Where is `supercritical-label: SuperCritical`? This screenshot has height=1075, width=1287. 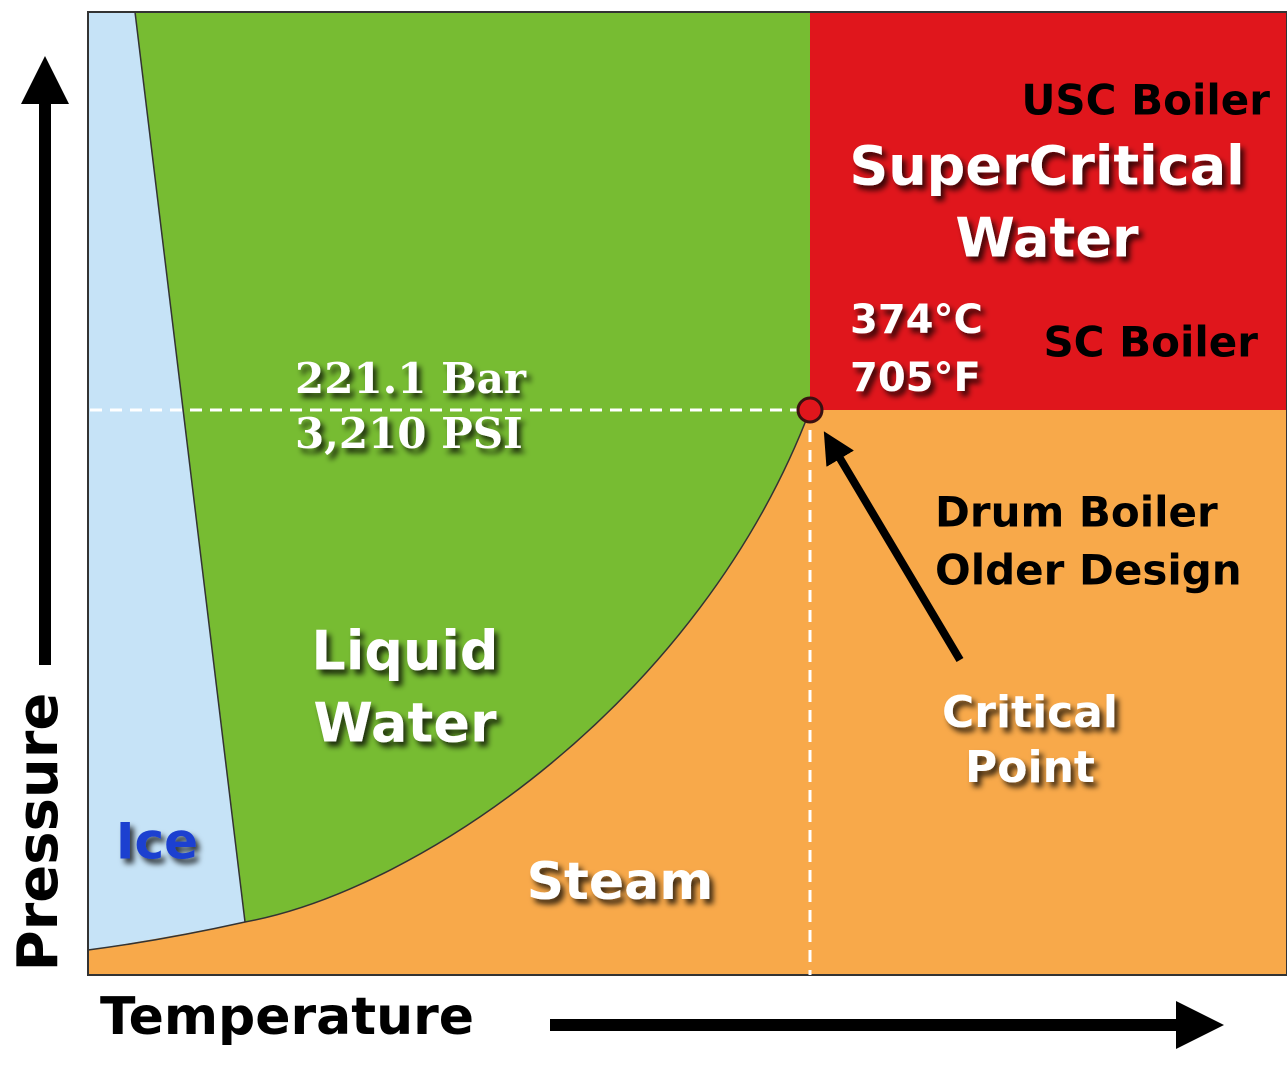 supercritical-label: SuperCritical is located at coordinates (1046, 166).